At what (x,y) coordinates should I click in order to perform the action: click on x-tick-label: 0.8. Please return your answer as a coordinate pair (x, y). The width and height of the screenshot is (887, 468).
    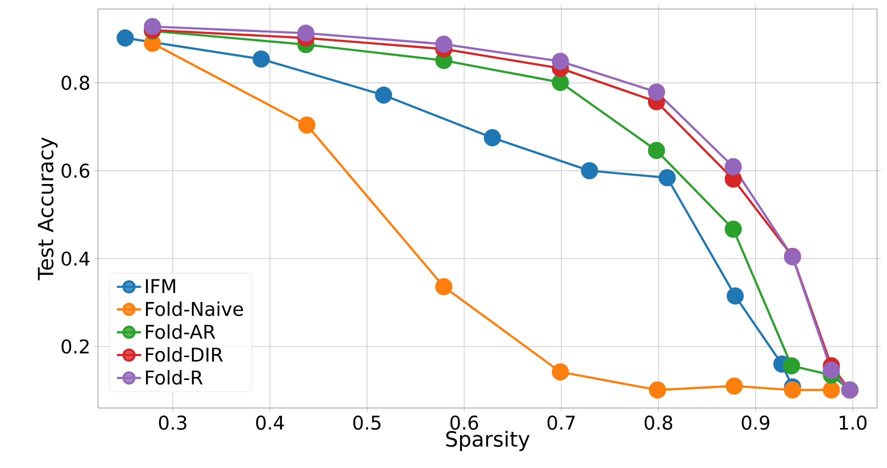
    Looking at the image, I should click on (658, 423).